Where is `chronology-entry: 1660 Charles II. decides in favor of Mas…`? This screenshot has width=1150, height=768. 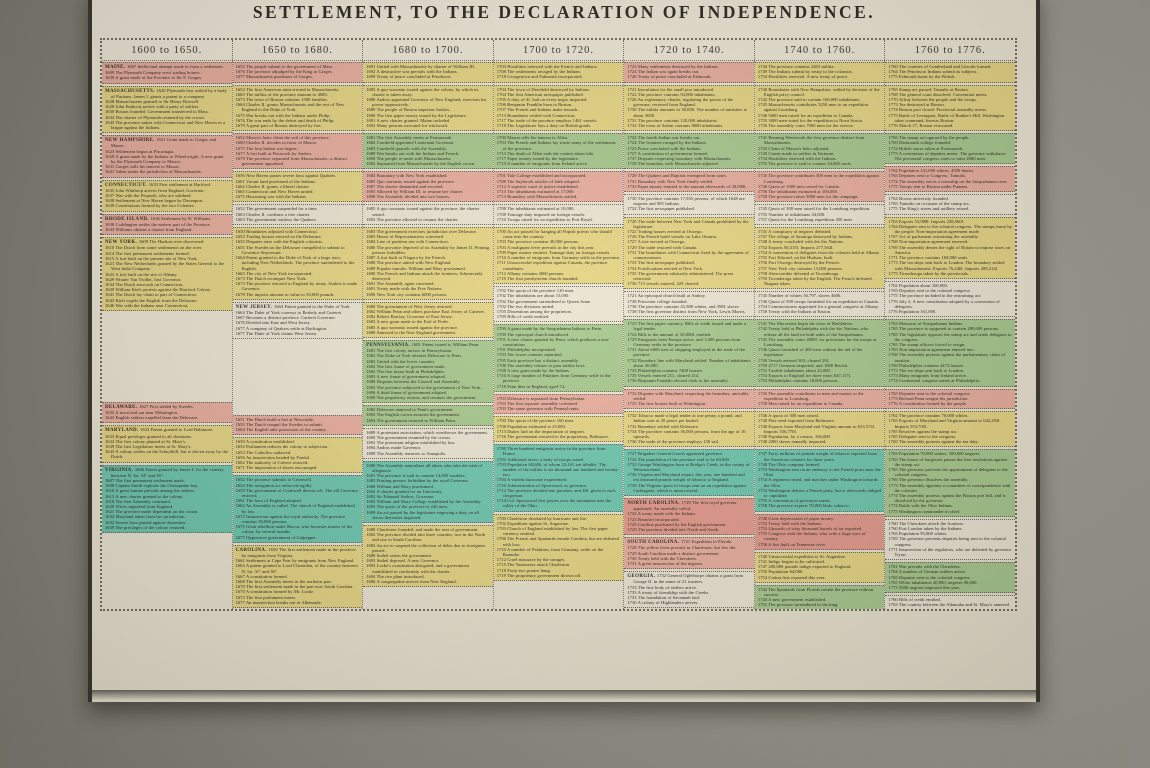 chronology-entry: 1660 Charles II. decides in favor of Mas… is located at coordinates (276, 143).